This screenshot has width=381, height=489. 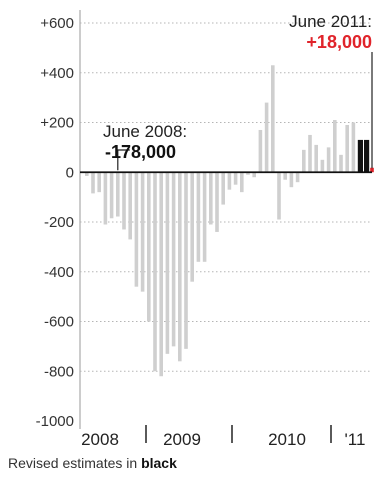 I want to click on footnote: Revised estimates in black, so click(x=92, y=463).